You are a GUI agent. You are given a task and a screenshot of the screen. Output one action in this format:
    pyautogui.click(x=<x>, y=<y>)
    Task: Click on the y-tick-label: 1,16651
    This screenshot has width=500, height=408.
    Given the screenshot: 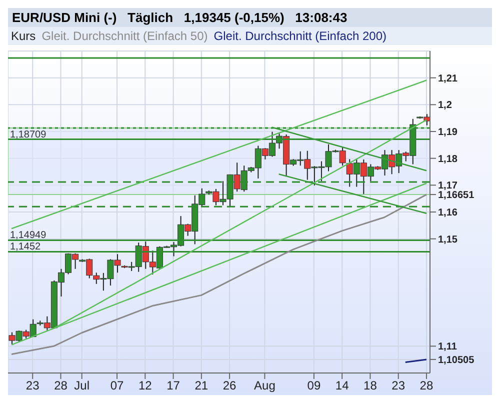 What is the action you would take?
    pyautogui.click(x=456, y=196)
    